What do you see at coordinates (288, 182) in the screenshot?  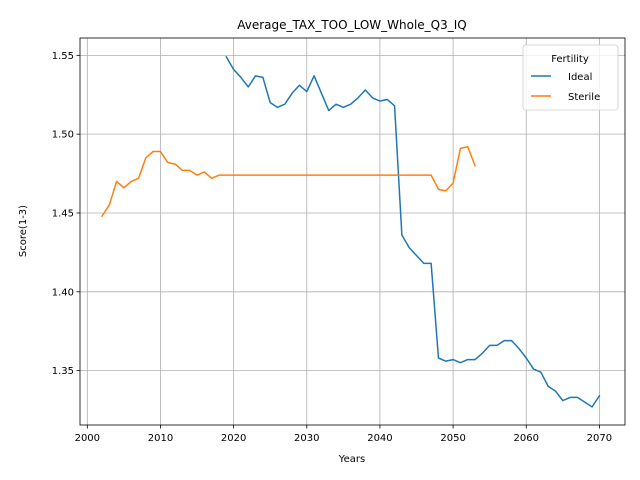 I see `series-line-sterile` at bounding box center [288, 182].